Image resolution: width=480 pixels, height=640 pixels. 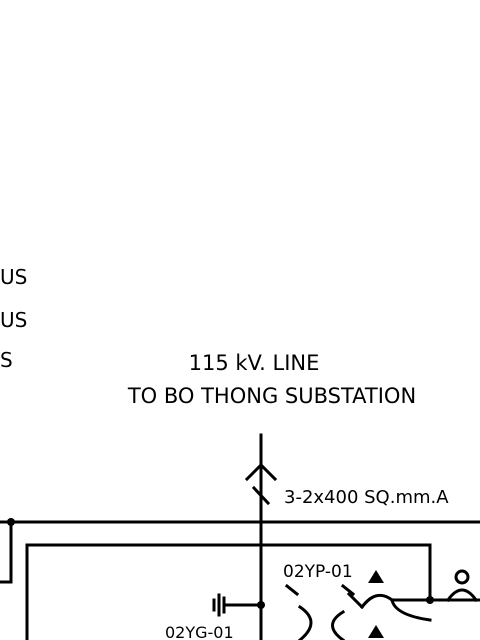 What do you see at coordinates (271, 396) in the screenshot?
I see `line-destination: TO BO THONG SUBSTATION` at bounding box center [271, 396].